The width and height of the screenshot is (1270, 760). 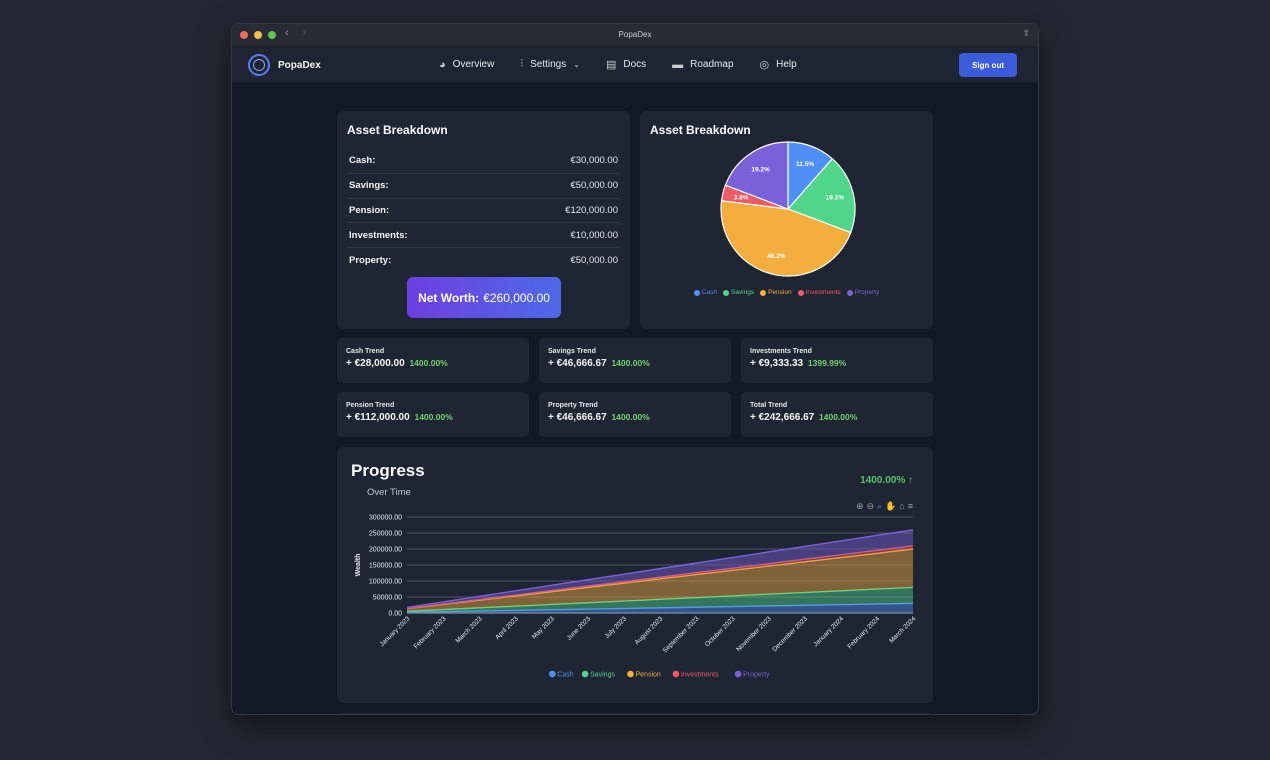 I want to click on x-tick-label: September 2023, so click(x=681, y=634).